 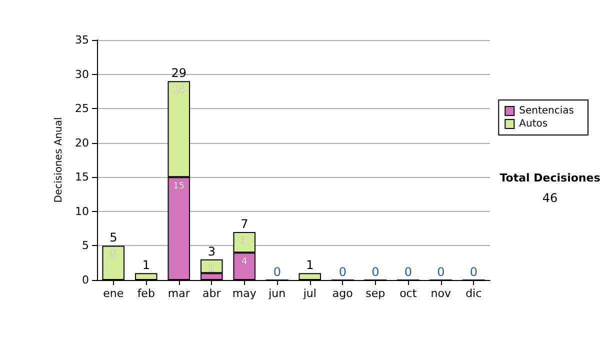 I want to click on y-tick-label: 20, so click(x=82, y=143).